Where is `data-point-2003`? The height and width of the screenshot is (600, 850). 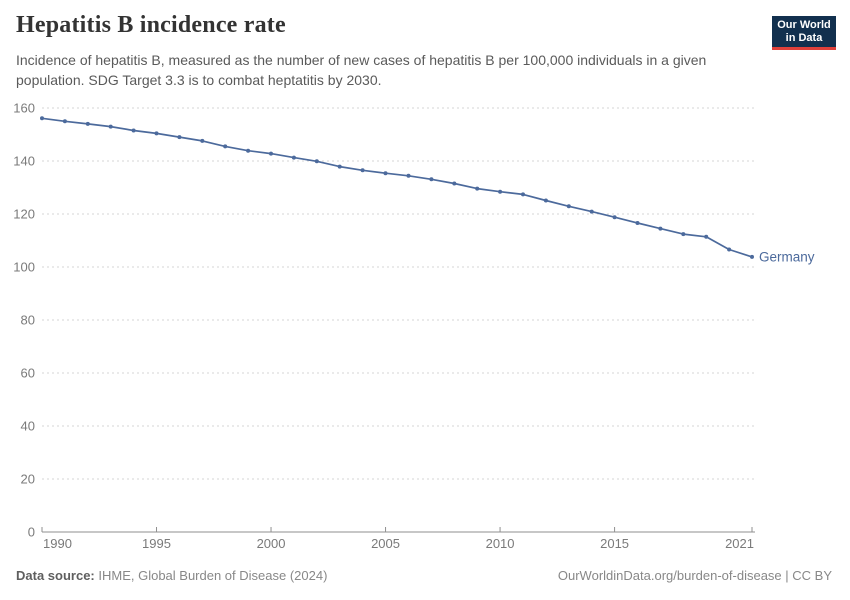
data-point-2003 is located at coordinates (339, 166).